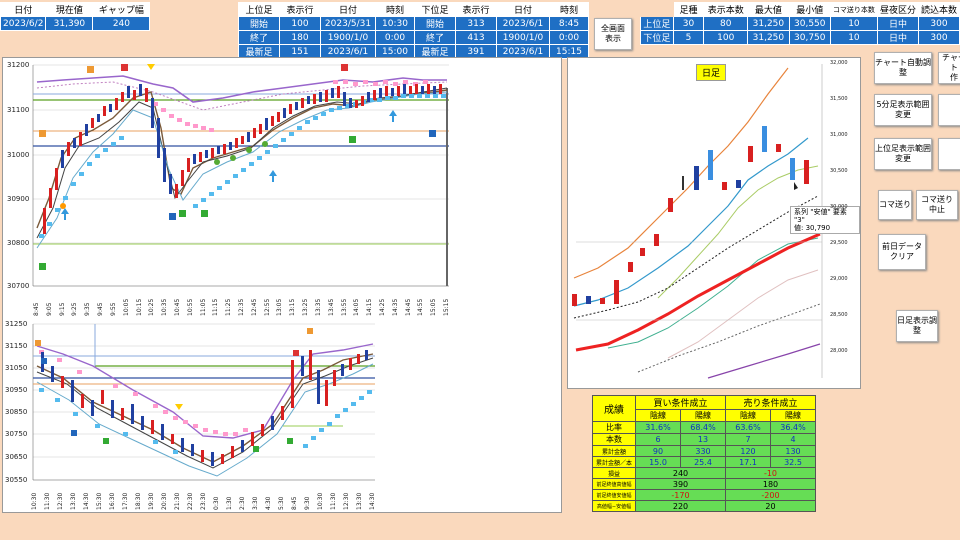 The height and width of the screenshot is (540, 960). I want to click on count-label: 本数, so click(614, 439).